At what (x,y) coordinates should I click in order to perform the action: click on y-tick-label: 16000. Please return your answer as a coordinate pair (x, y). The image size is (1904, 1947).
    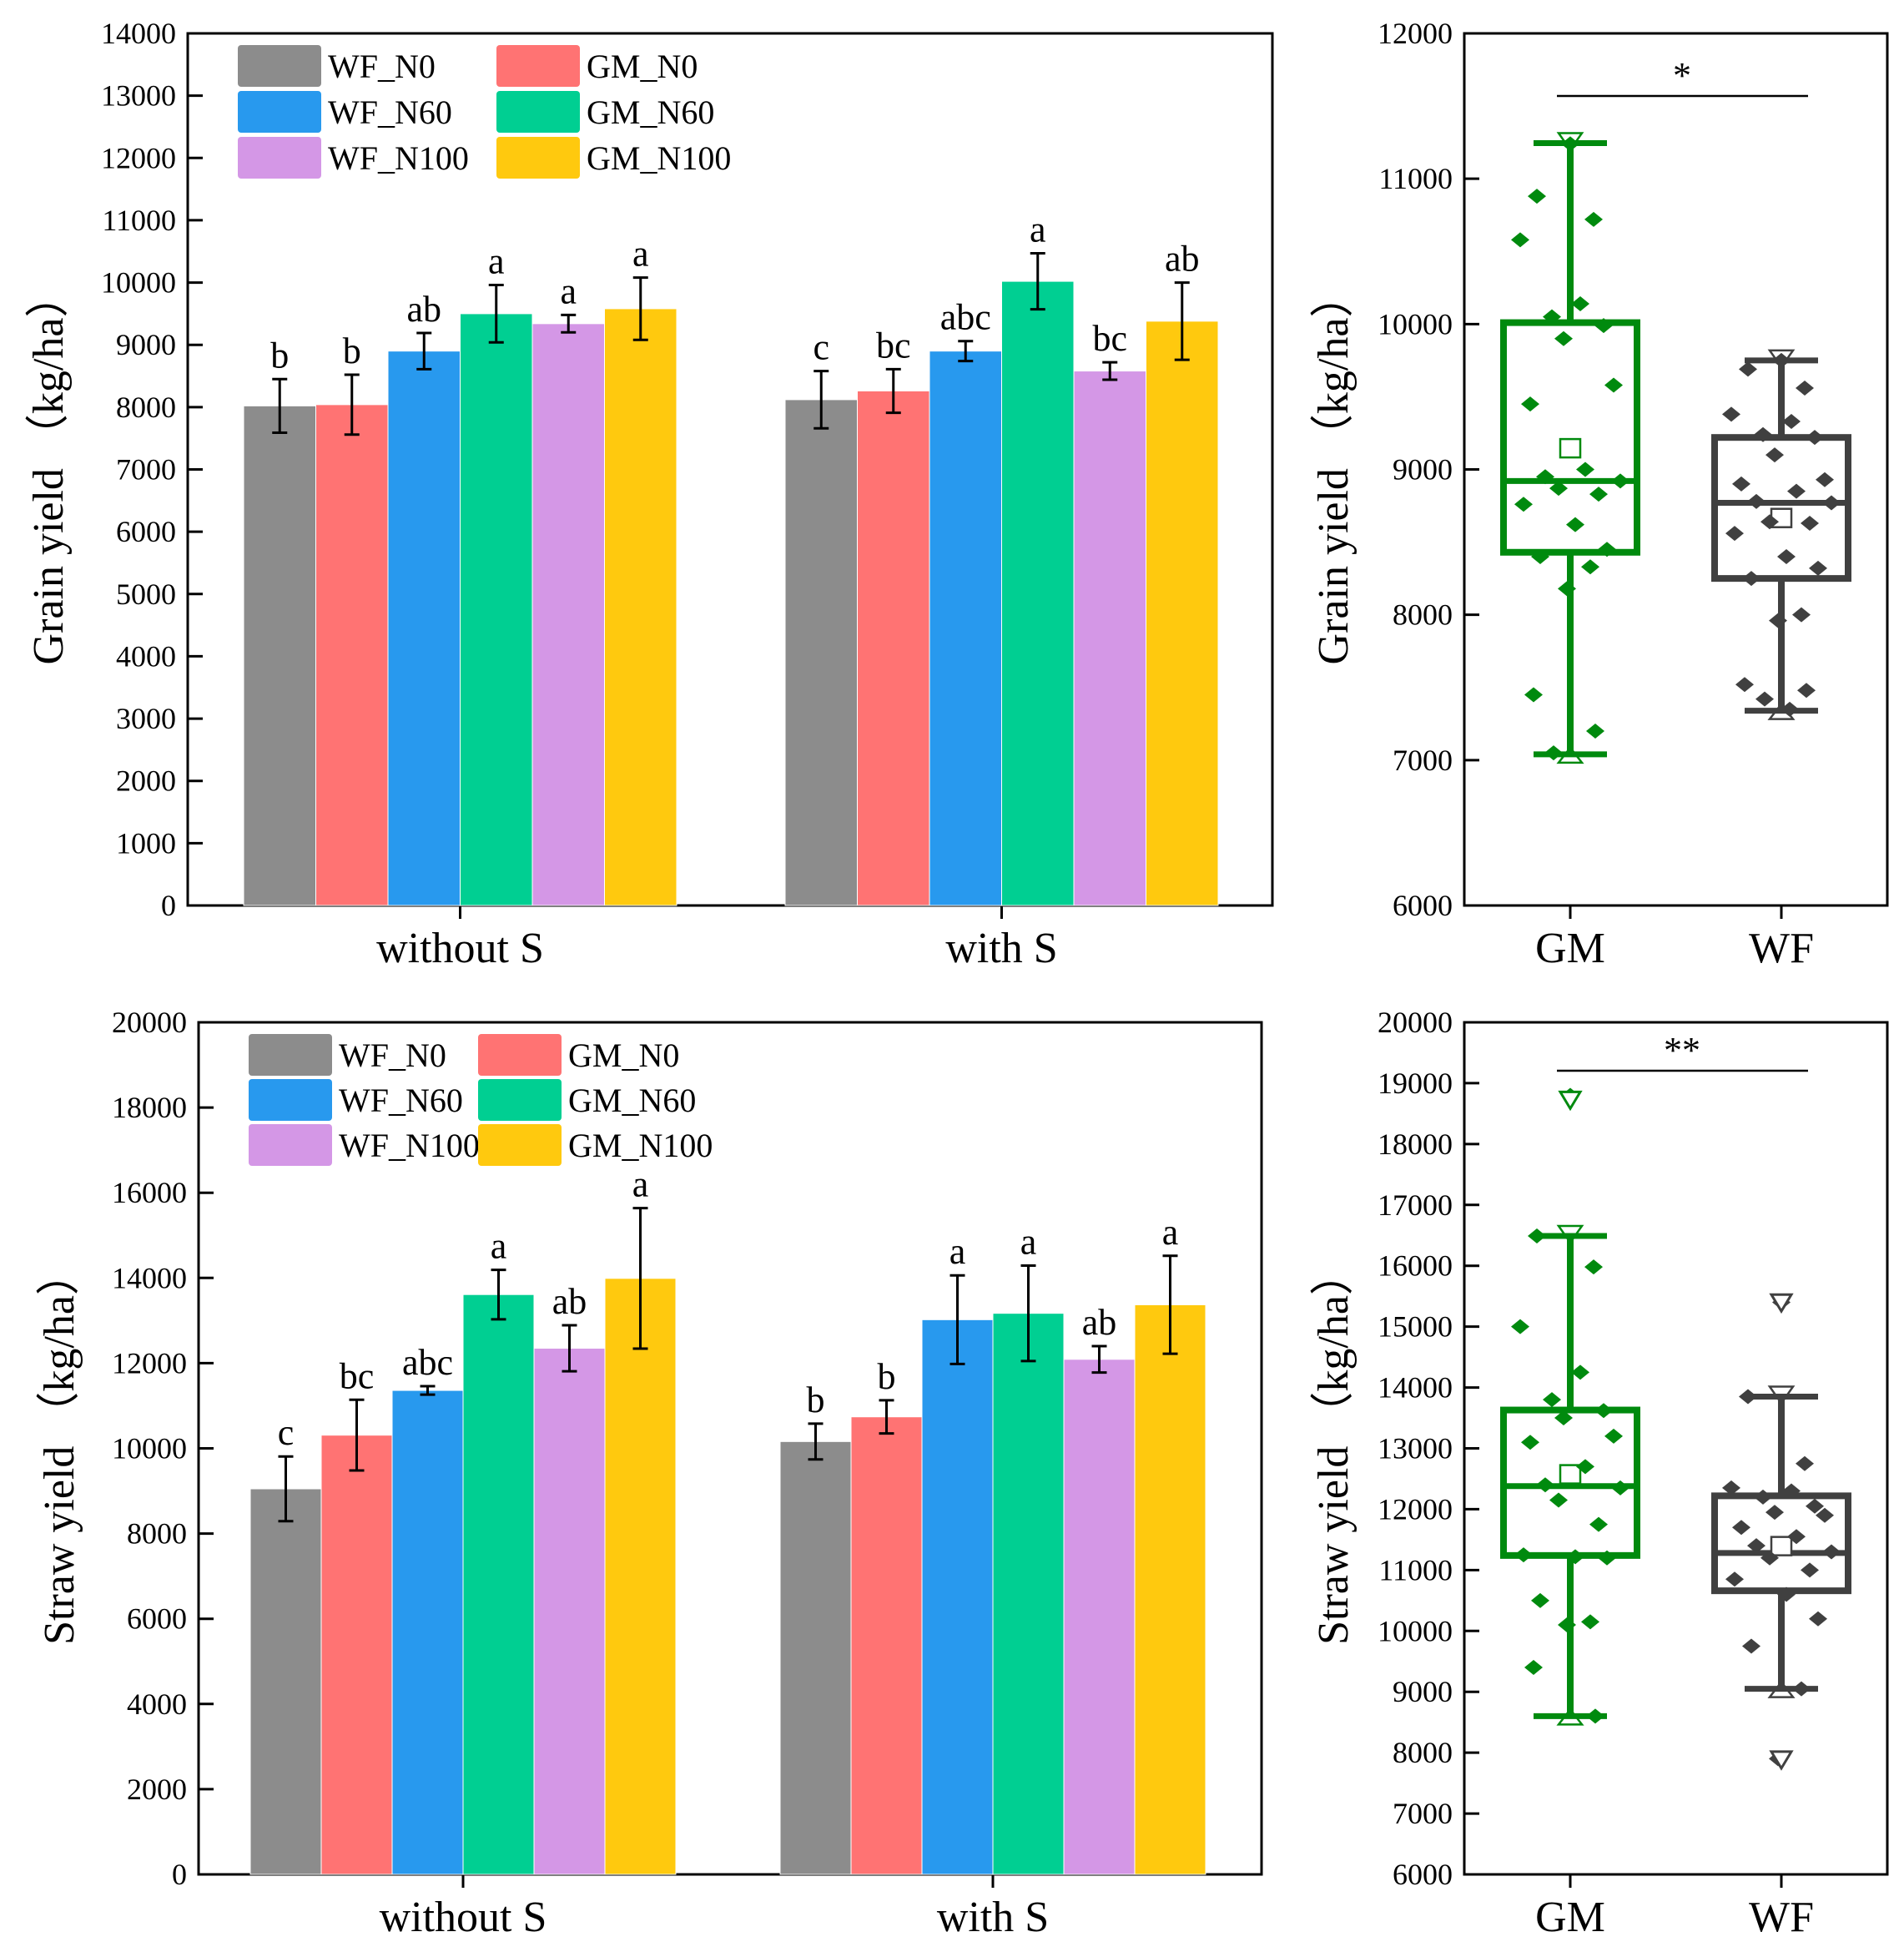
    Looking at the image, I should click on (1415, 1266).